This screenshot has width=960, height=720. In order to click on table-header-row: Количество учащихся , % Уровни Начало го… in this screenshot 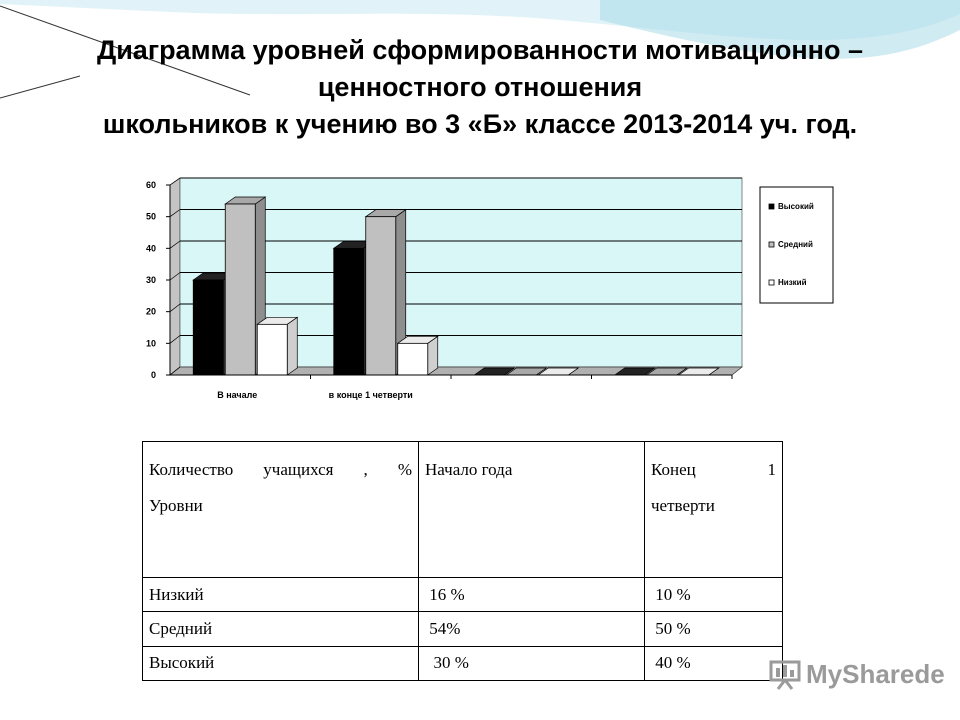, I will do `click(462, 509)`.